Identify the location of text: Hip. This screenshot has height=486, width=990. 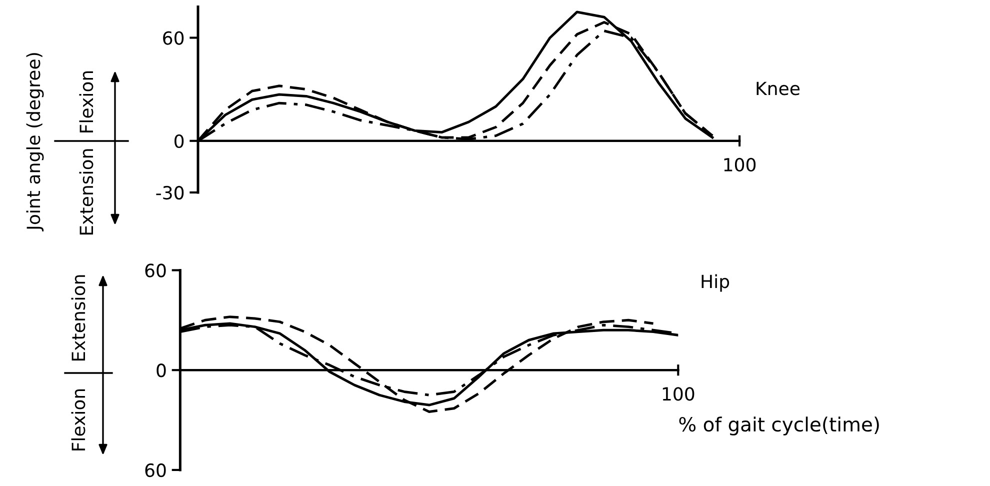
(716, 283).